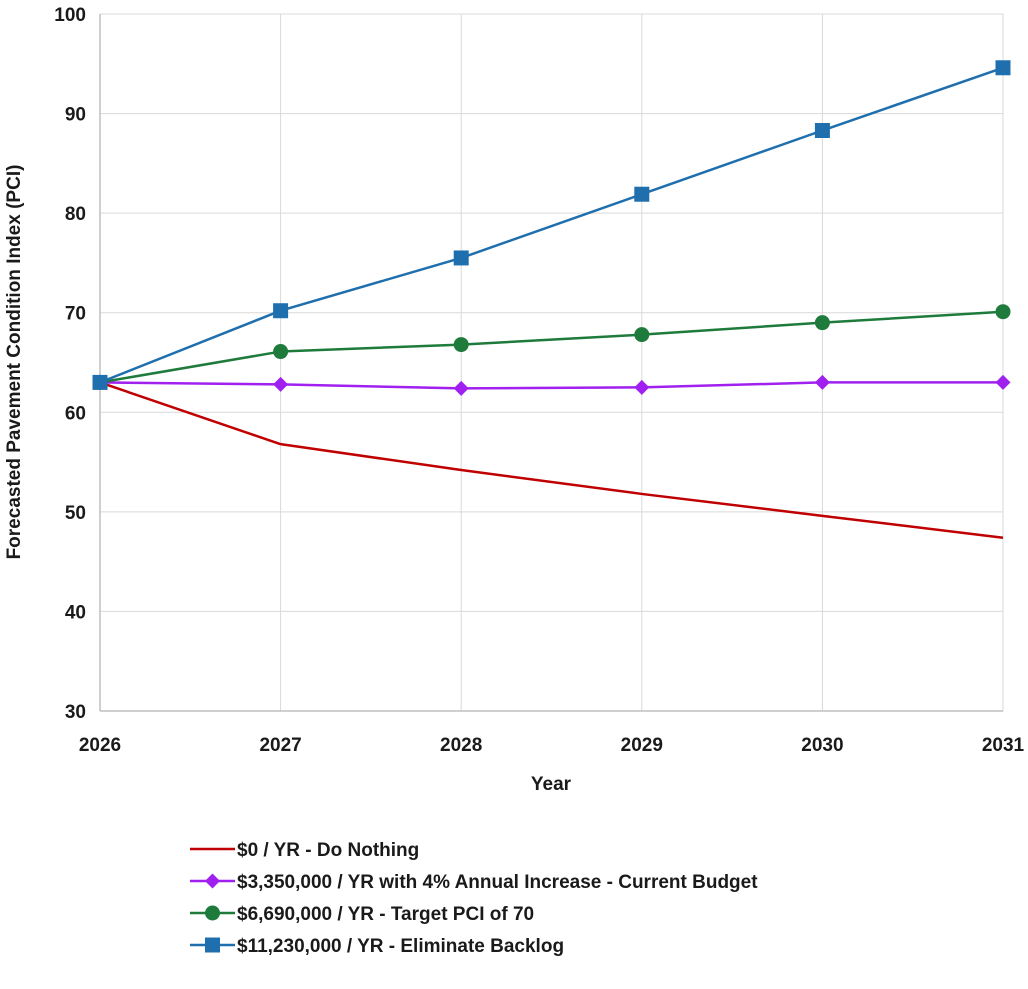  What do you see at coordinates (70, 15) in the screenshot?
I see `y-tick-label: 100` at bounding box center [70, 15].